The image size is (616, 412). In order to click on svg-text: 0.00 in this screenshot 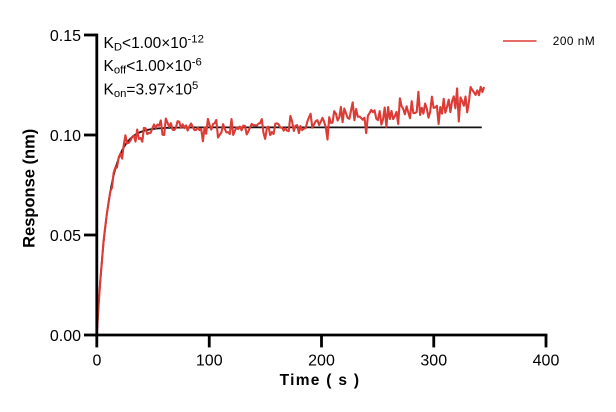, I will do `click(65, 336)`.